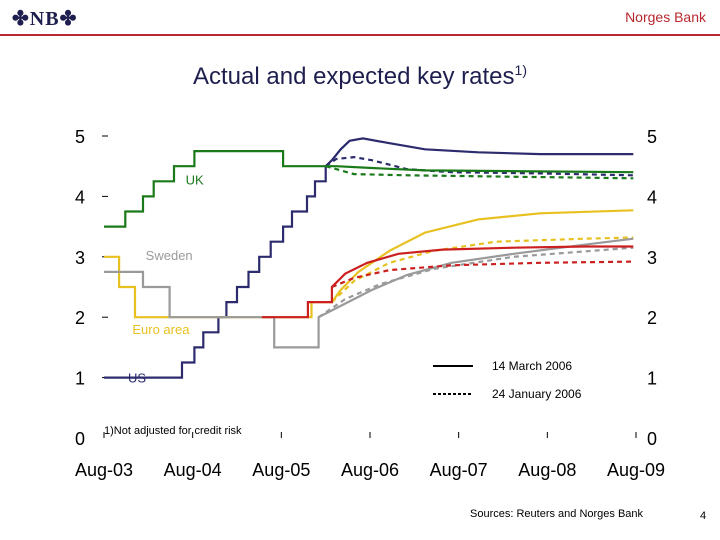 The width and height of the screenshot is (720, 540). Describe the element at coordinates (652, 137) in the screenshot. I see `y-tick-label-right: 5` at that location.